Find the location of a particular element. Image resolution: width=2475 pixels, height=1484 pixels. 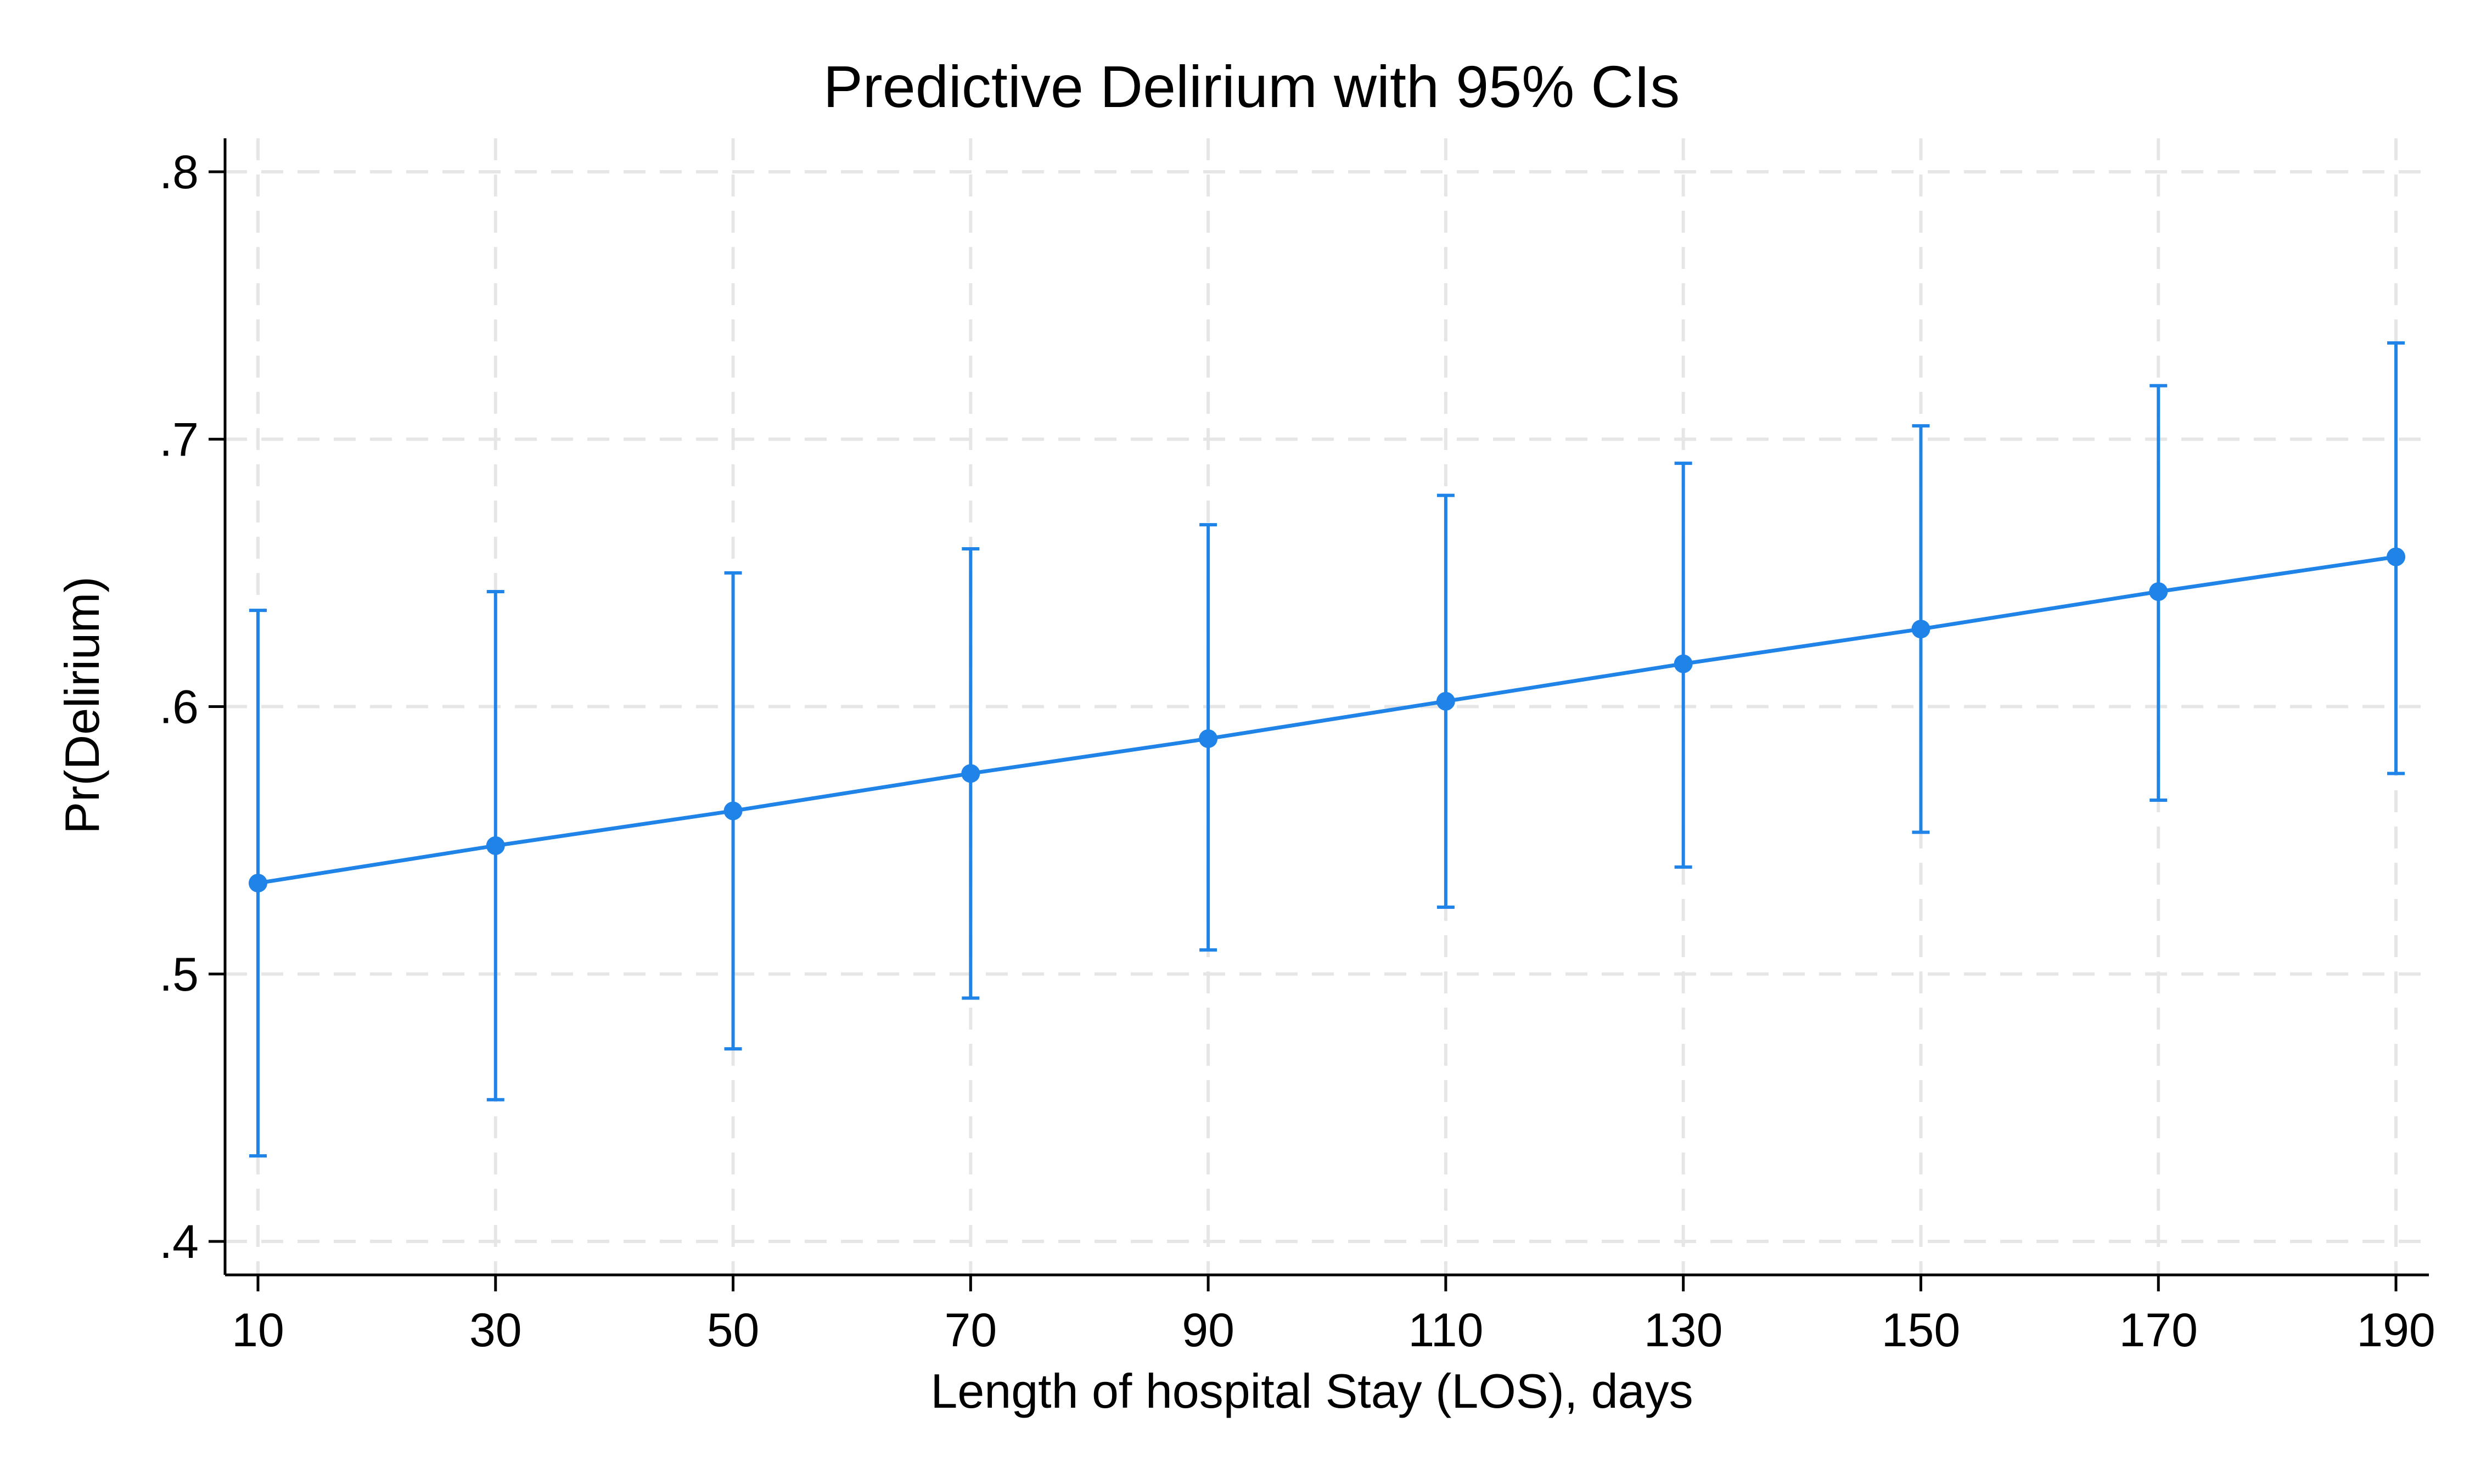

x-tick-label-7: 150 is located at coordinates (1921, 1330).